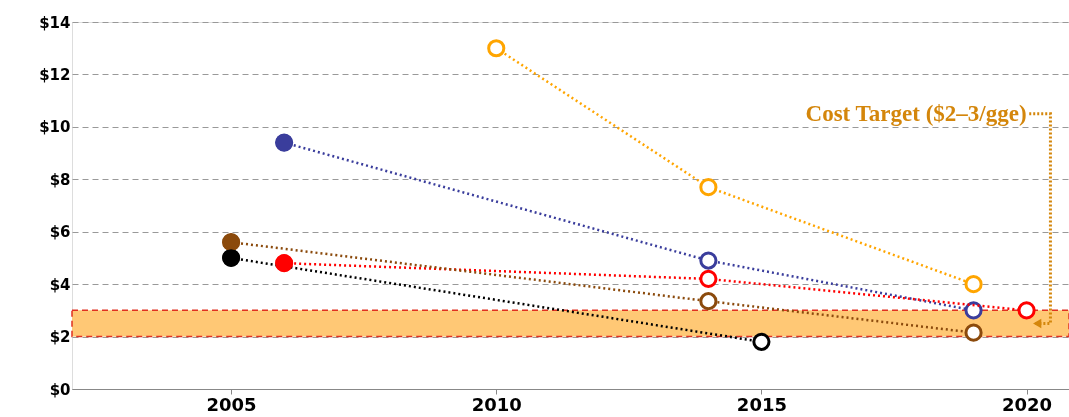  I want to click on x-tick-label: 2020, so click(1027, 404).